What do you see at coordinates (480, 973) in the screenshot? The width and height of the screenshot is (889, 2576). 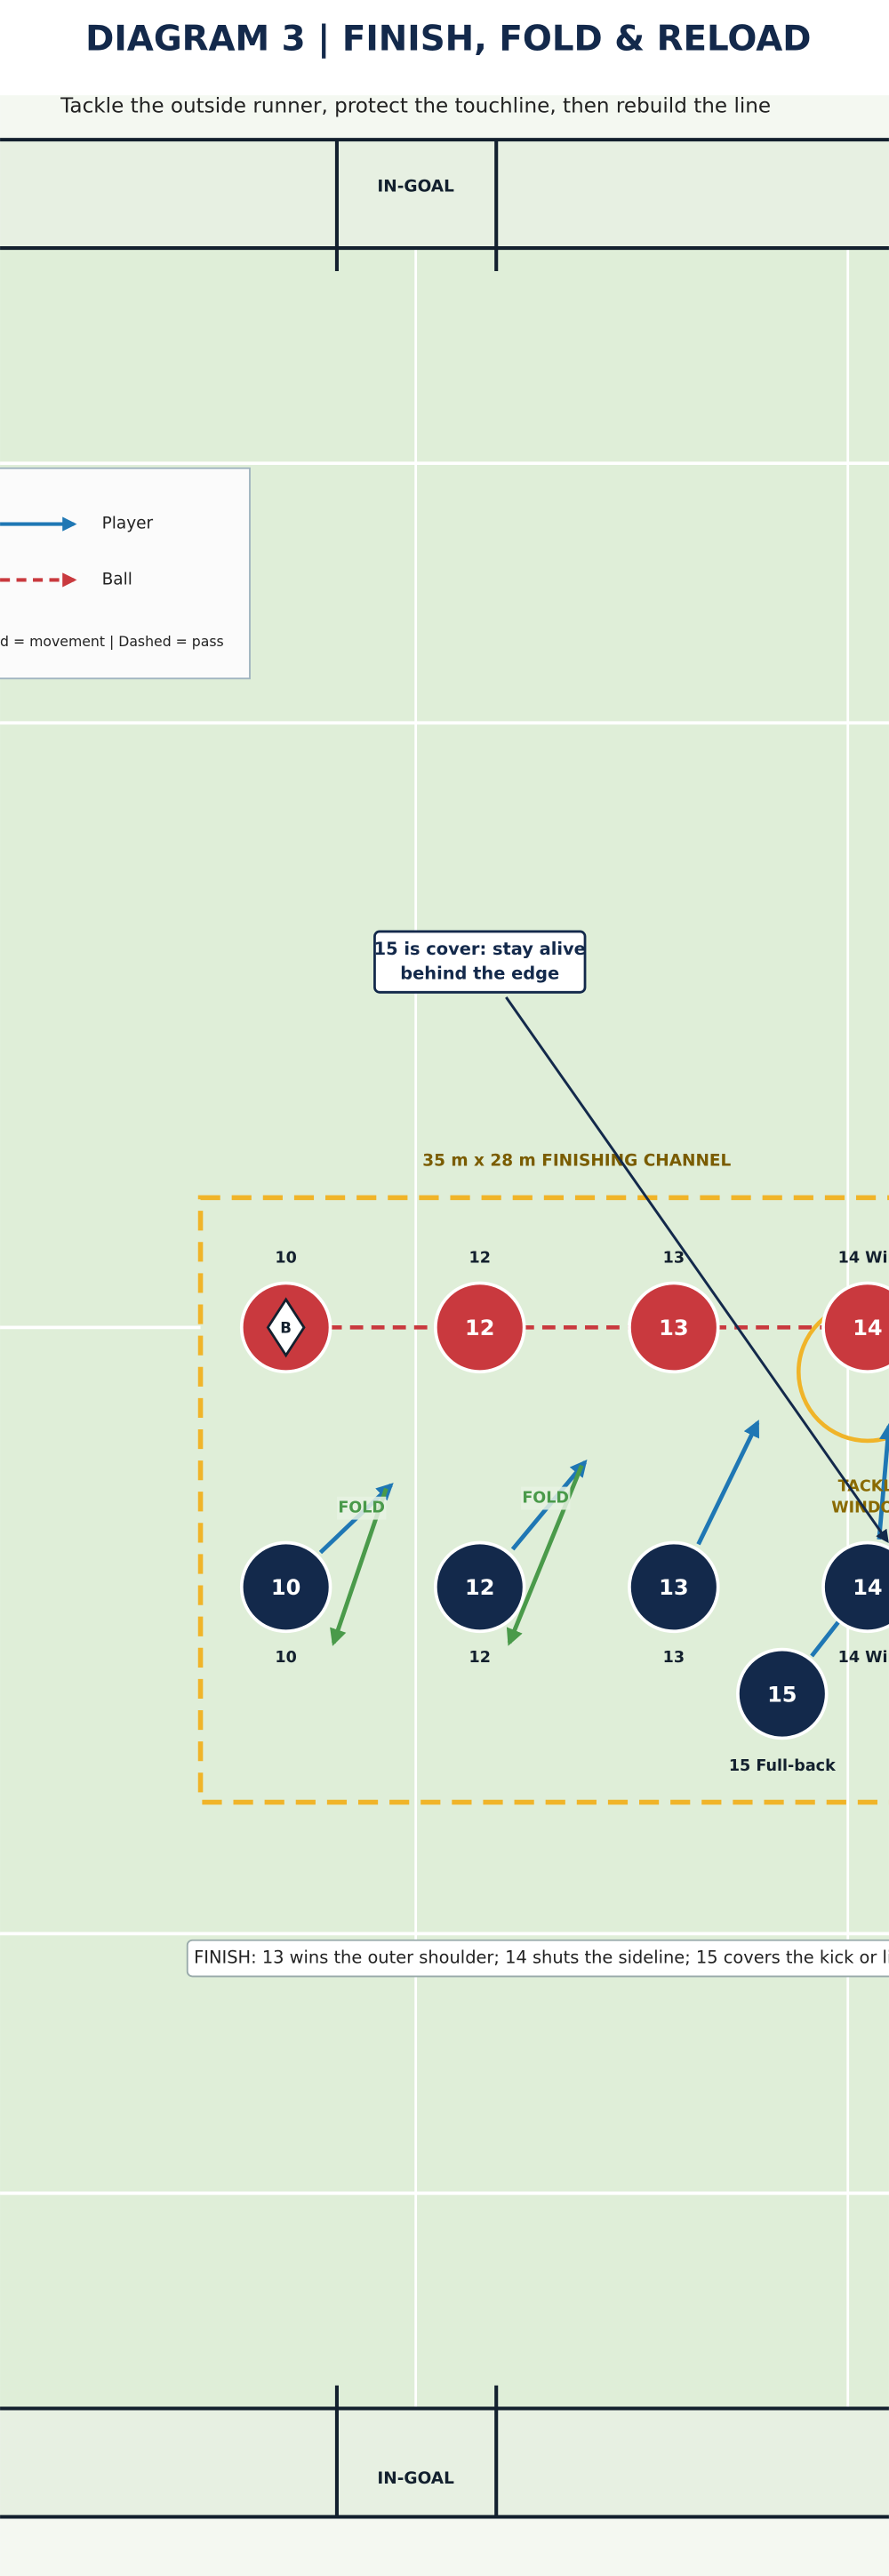 I see `callout-text: behind the edge` at bounding box center [480, 973].